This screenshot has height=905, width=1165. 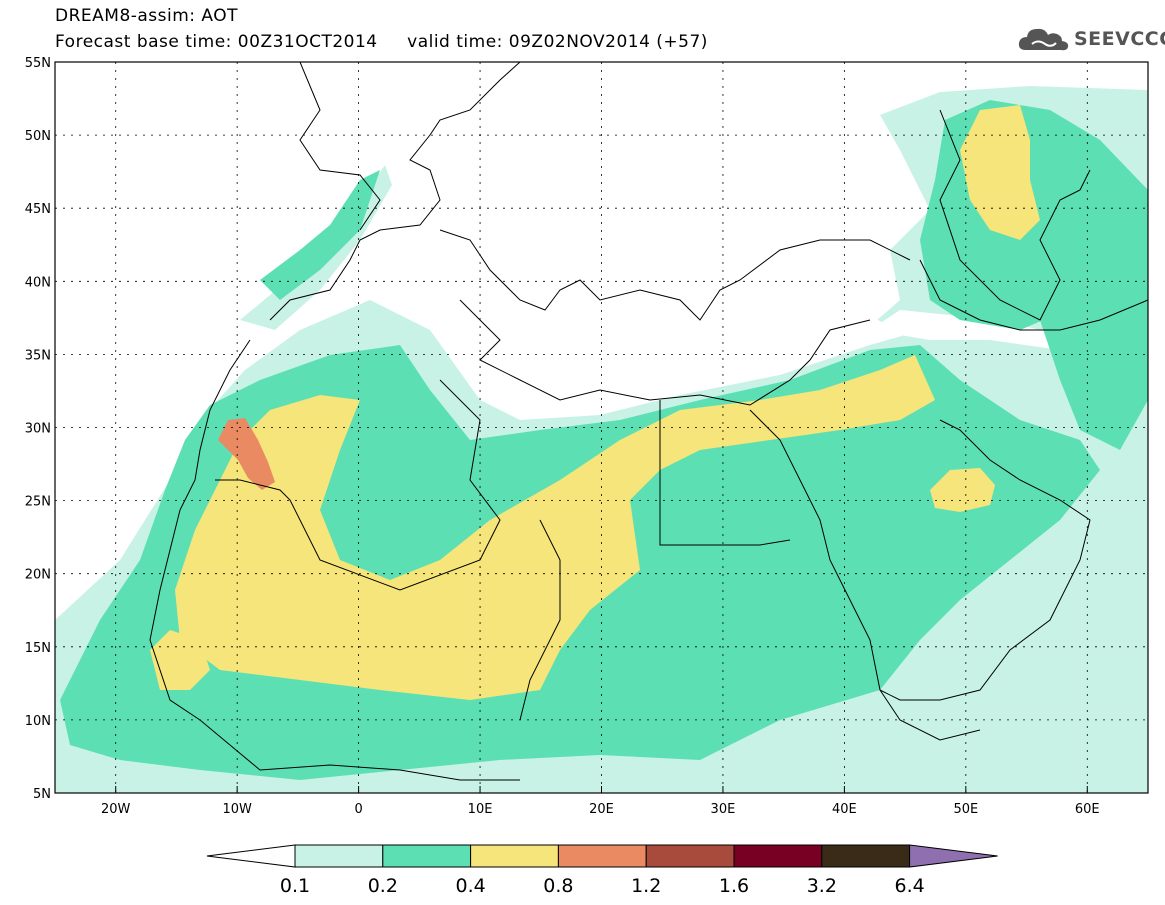 What do you see at coordinates (734, 886) in the screenshot?
I see `colorbar-label: 1.6` at bounding box center [734, 886].